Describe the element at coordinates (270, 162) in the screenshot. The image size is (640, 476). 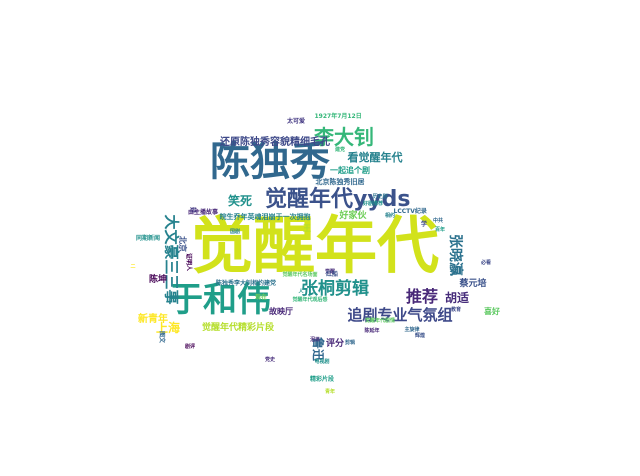
I see `cloud-word: 陈独秀` at that location.